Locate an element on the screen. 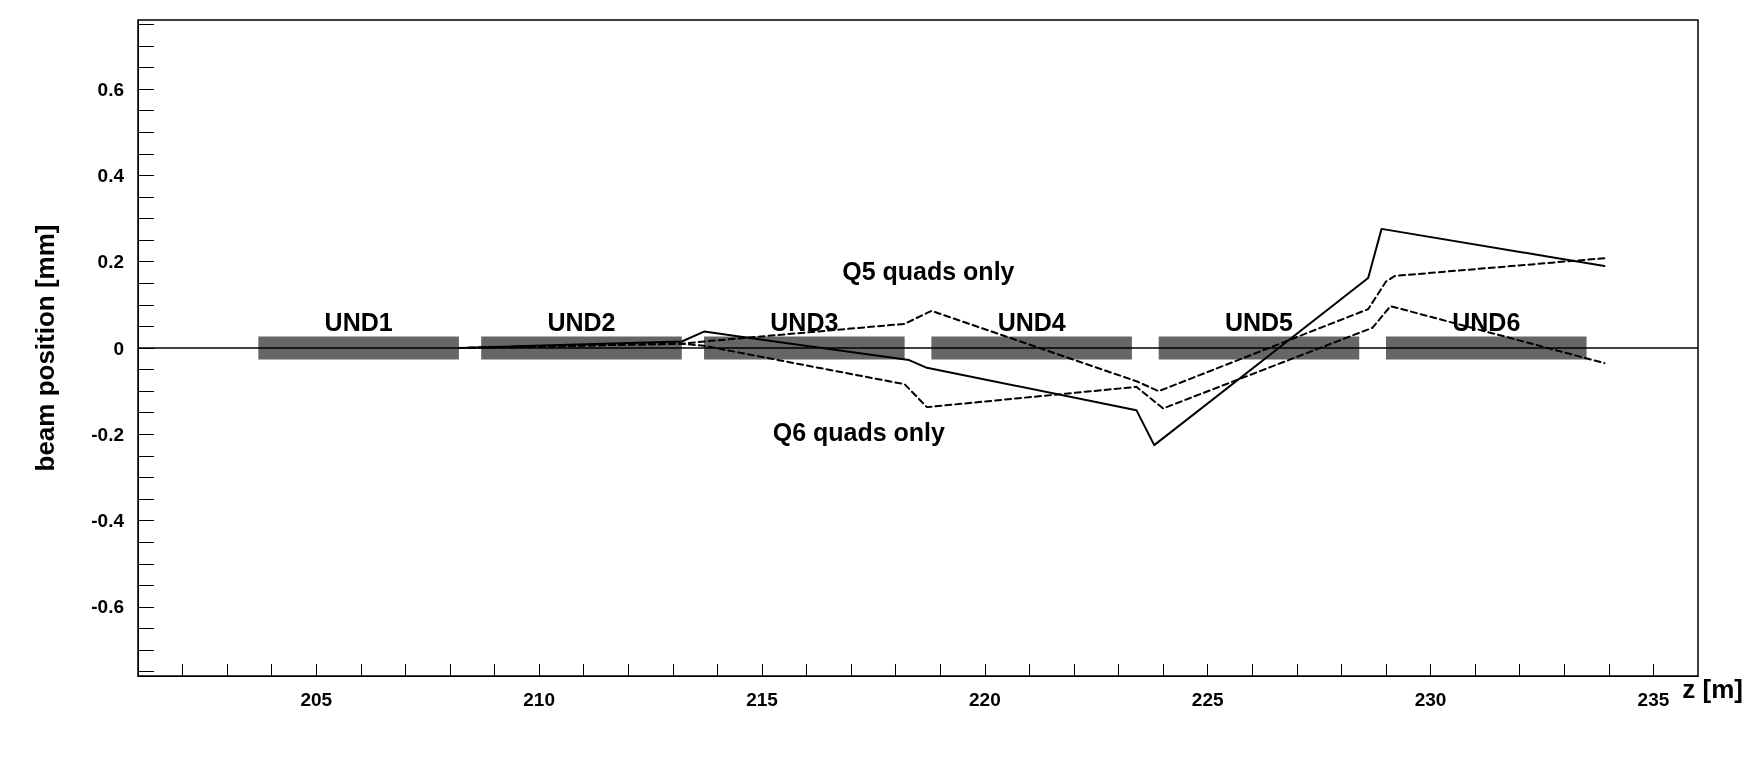 Image resolution: width=1754 pixels, height=764 pixels. x-tick-label: 220 is located at coordinates (985, 699).